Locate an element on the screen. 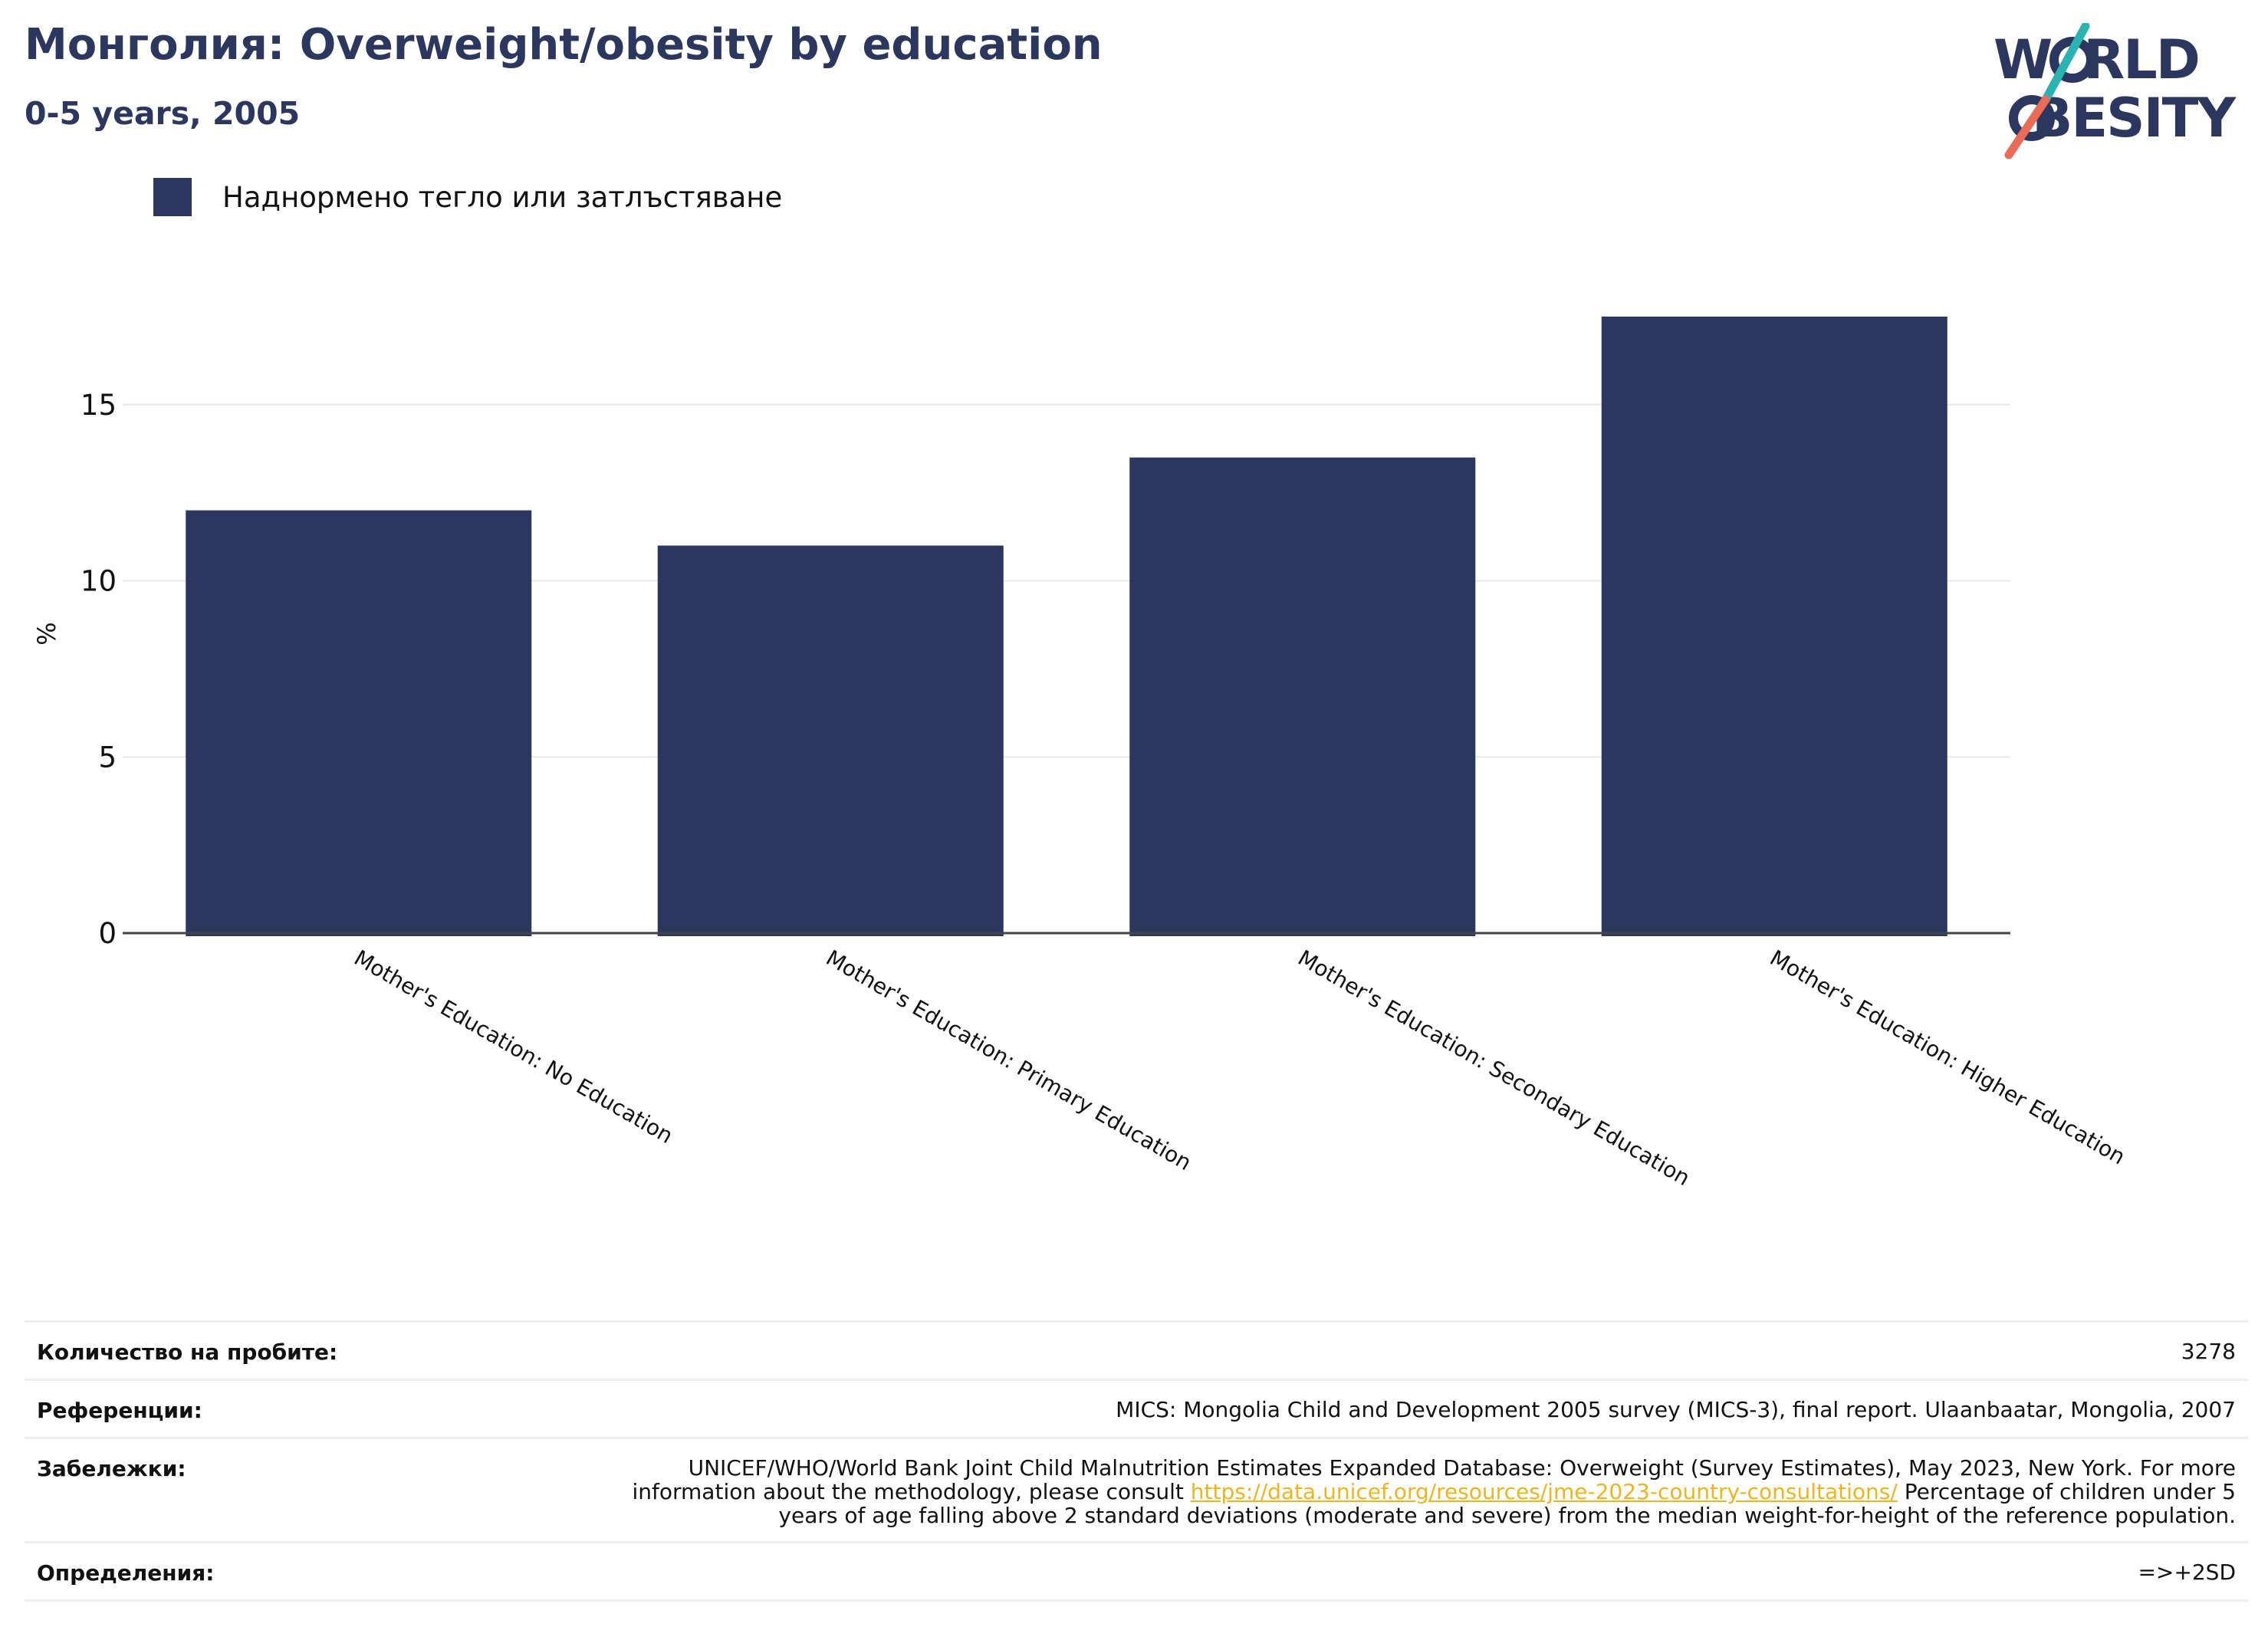 This screenshot has width=2268, height=1650. y-tick-label: 5 is located at coordinates (107, 757).